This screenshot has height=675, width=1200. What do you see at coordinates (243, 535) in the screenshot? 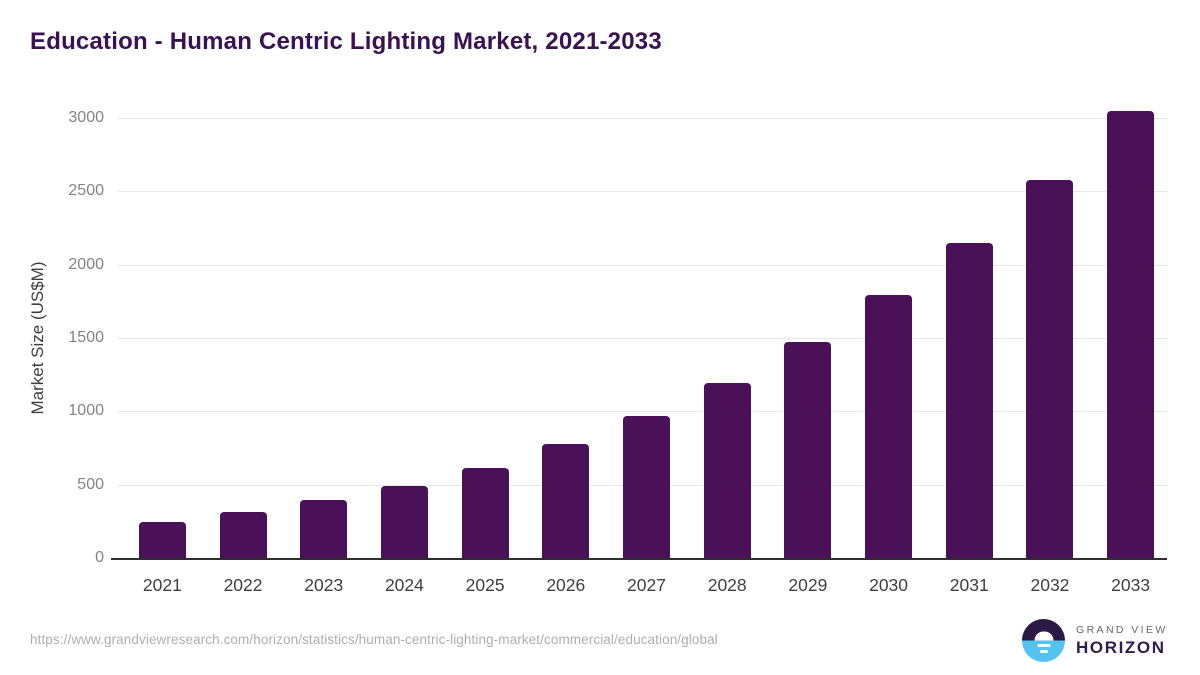
I see `bar-2022` at bounding box center [243, 535].